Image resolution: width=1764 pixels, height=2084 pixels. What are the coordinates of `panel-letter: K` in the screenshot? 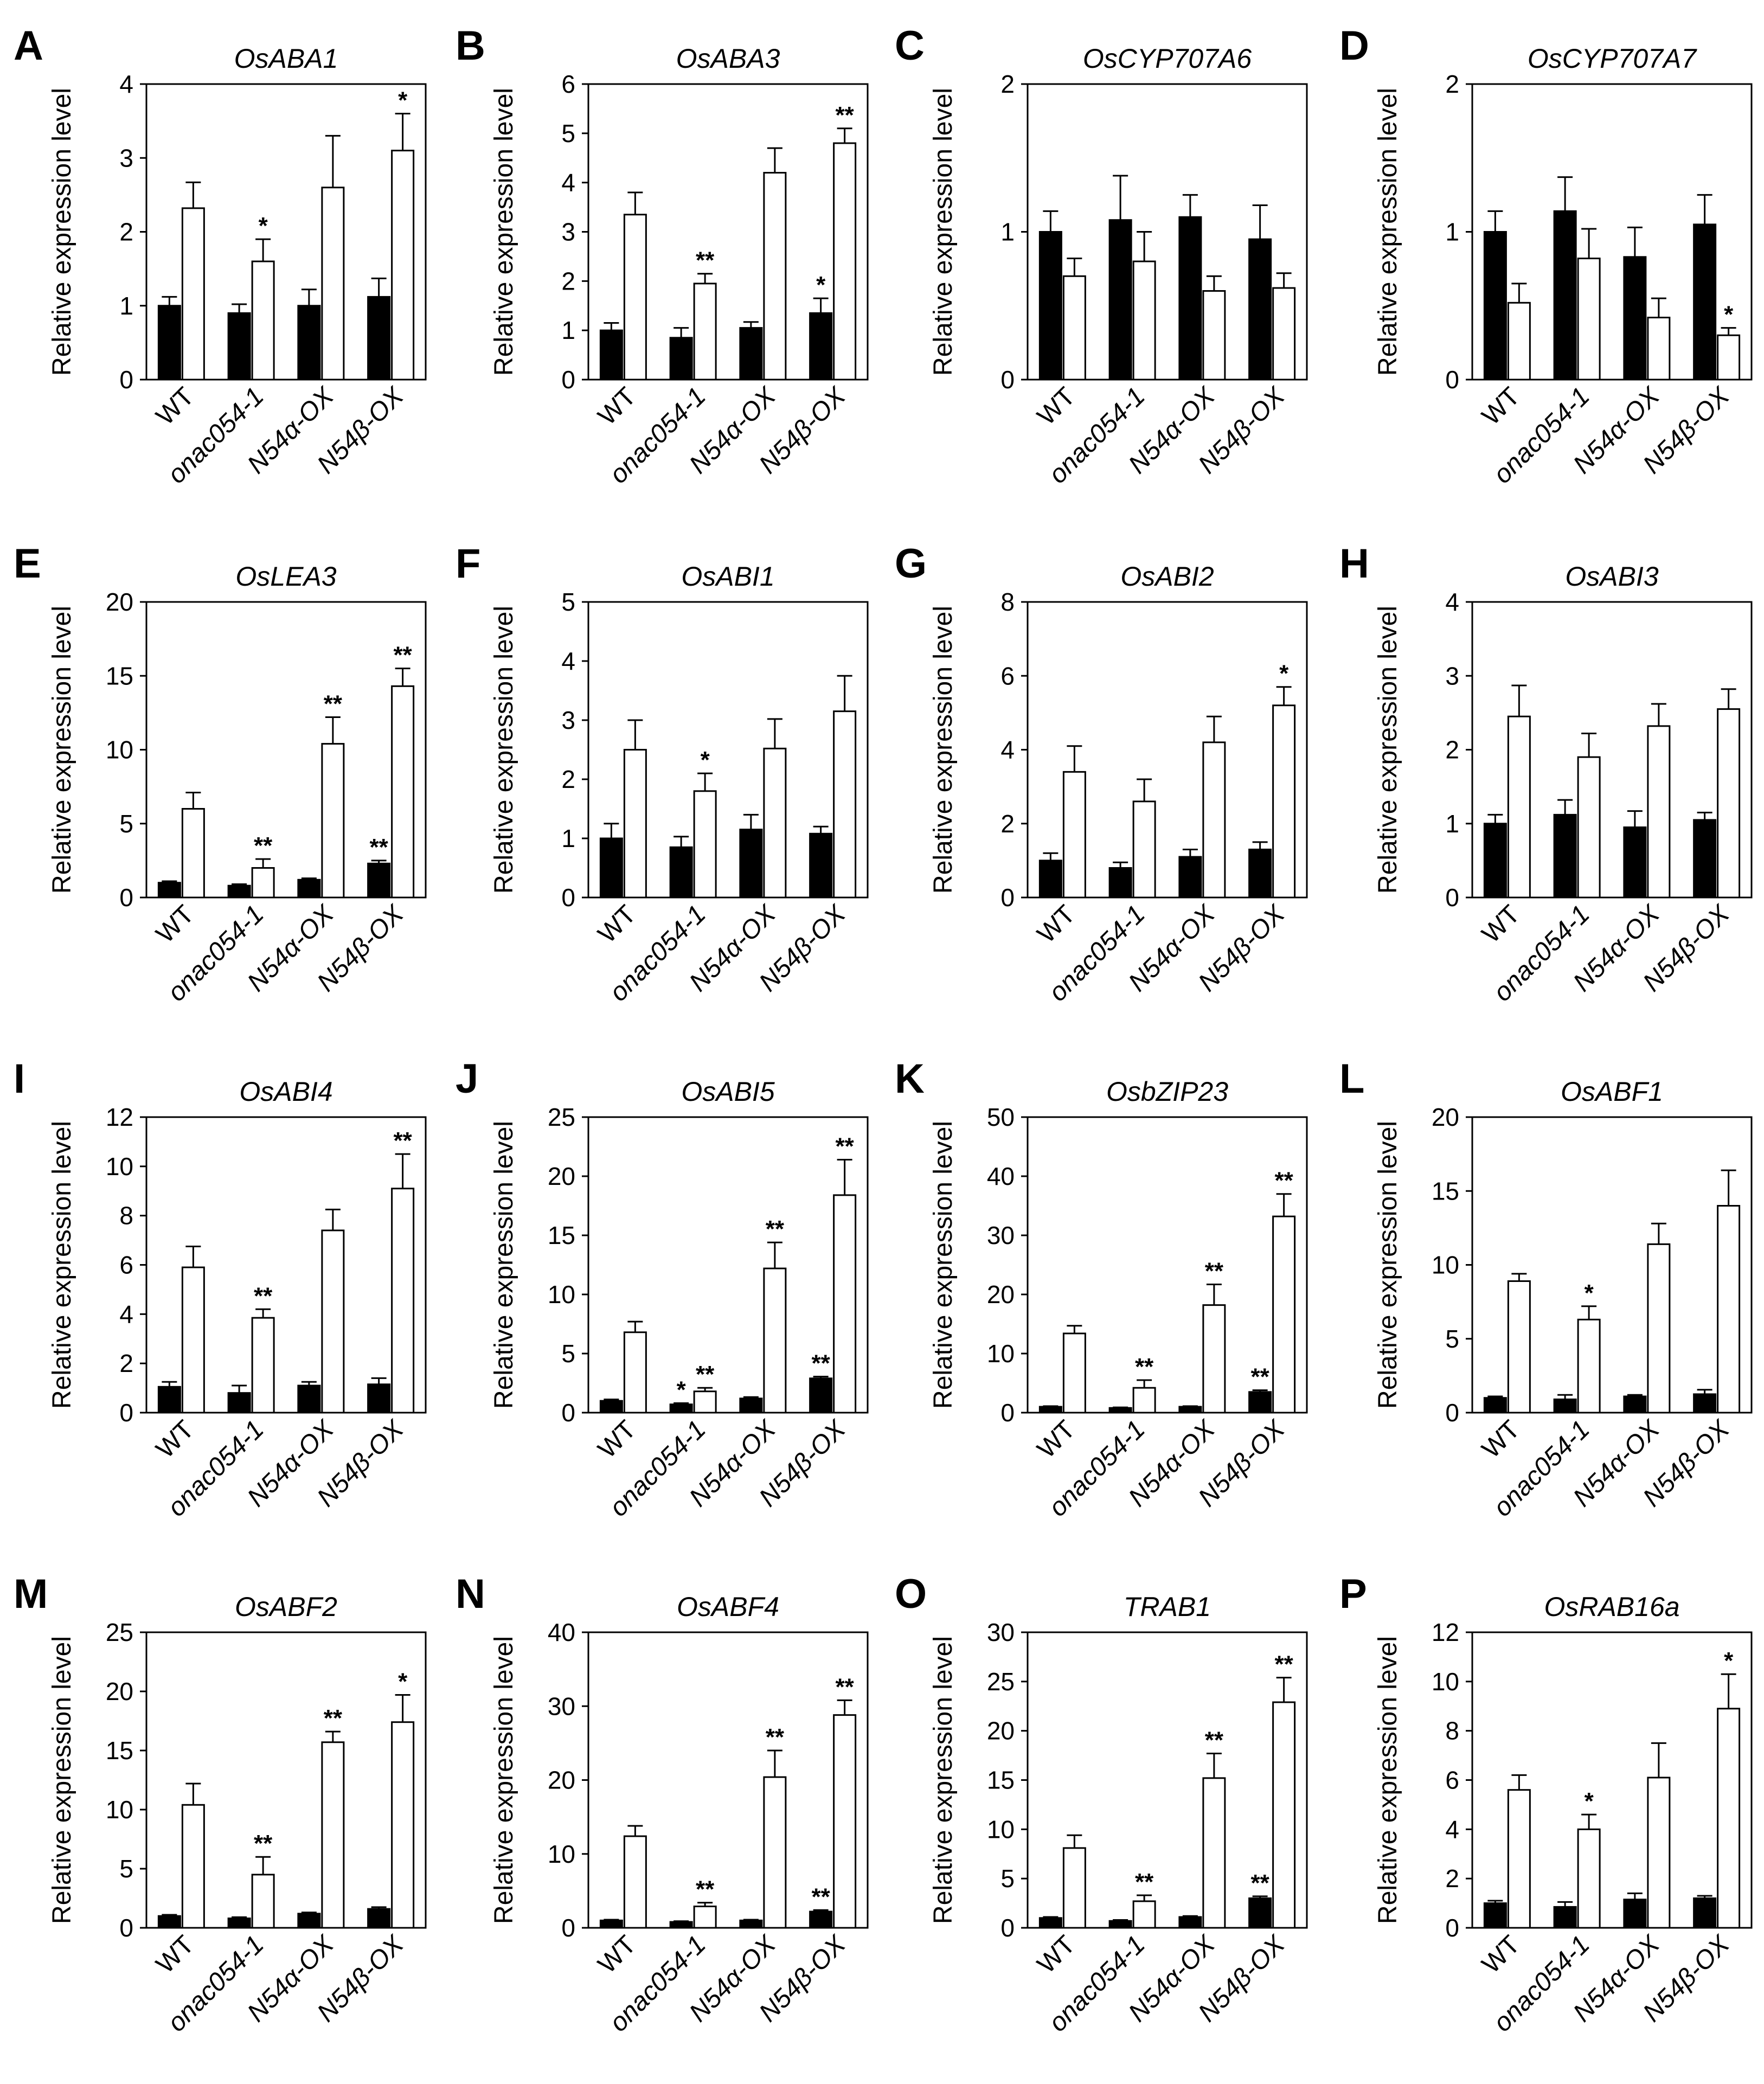 It's located at (910, 1079).